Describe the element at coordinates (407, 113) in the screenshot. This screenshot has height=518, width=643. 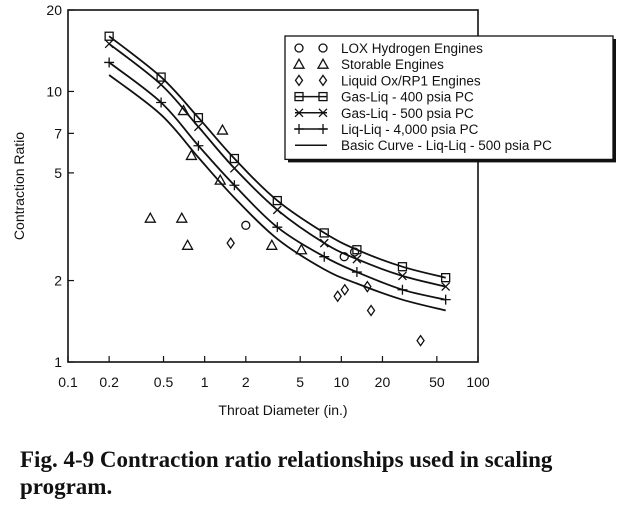
I see `legend-label: Gas-Liq - 500 psia PC` at that location.